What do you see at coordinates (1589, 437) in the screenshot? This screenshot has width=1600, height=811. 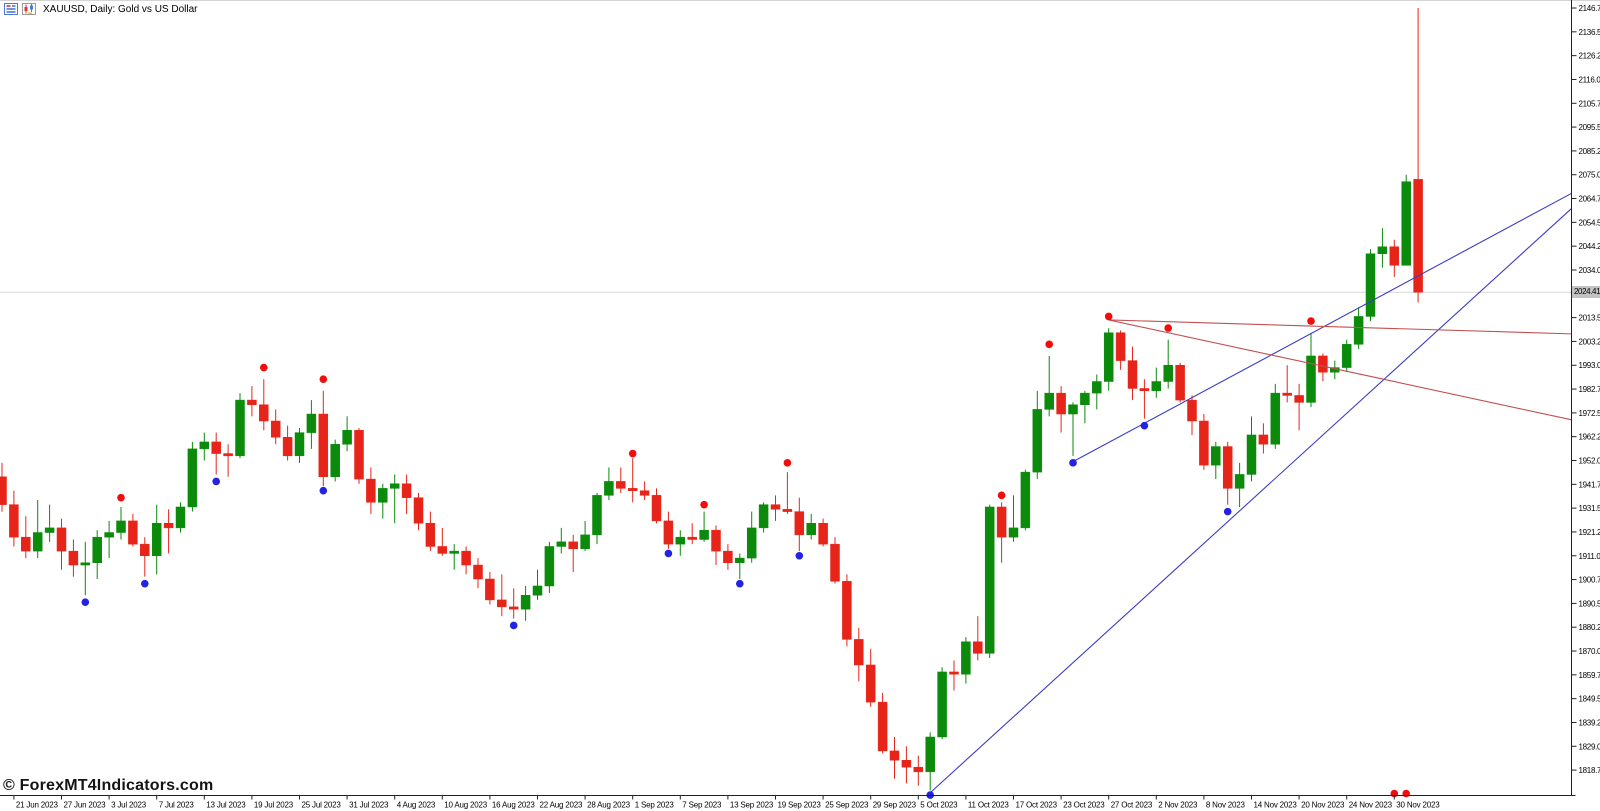 I see `price-tick-label: 1962.25` at bounding box center [1589, 437].